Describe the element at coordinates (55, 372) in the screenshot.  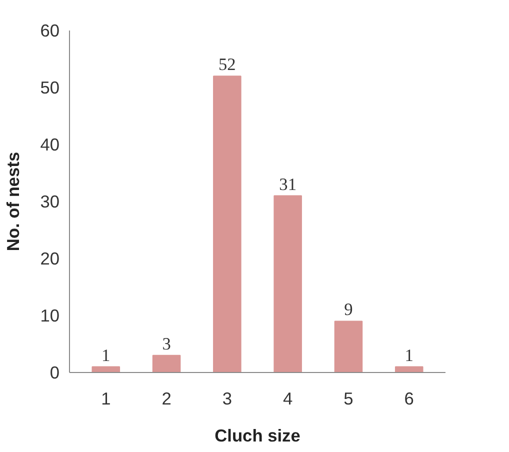
I see `y-tick-label: 0` at that location.